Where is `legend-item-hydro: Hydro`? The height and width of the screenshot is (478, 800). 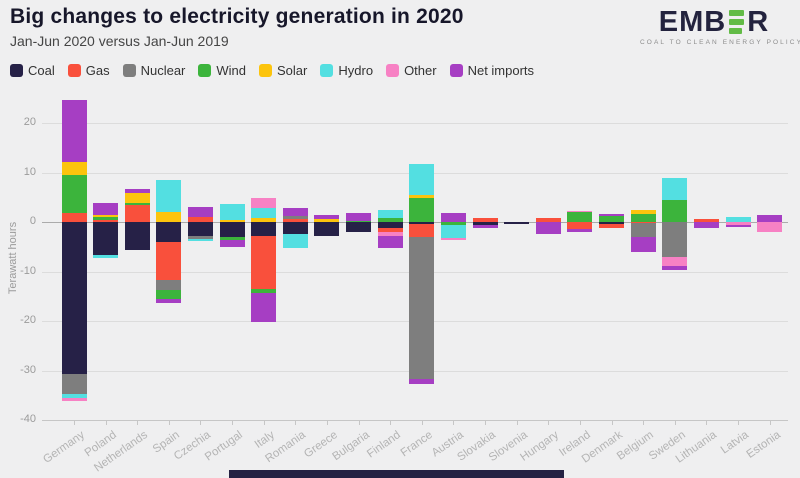 legend-item-hydro: Hydro is located at coordinates (346, 70).